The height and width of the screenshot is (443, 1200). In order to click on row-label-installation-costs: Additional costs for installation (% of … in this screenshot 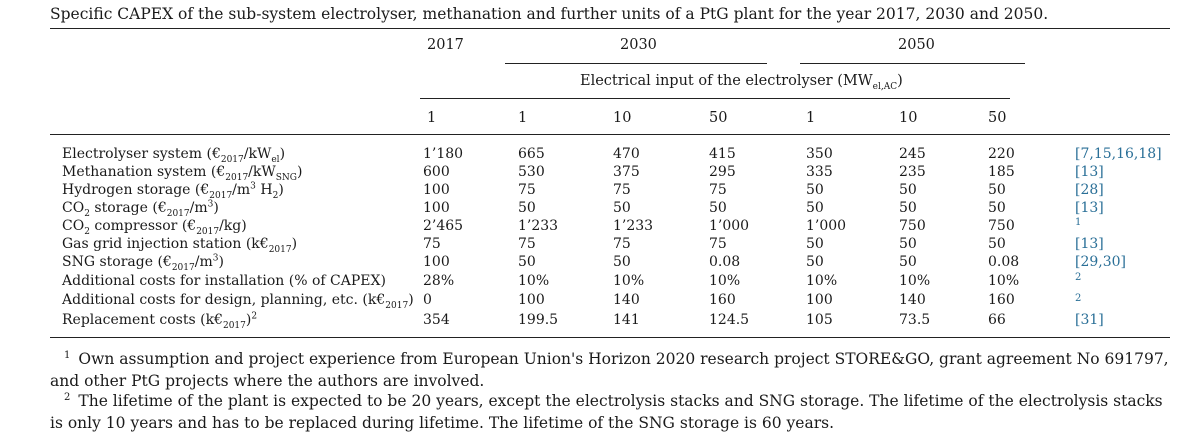, I will do `click(224, 281)`.